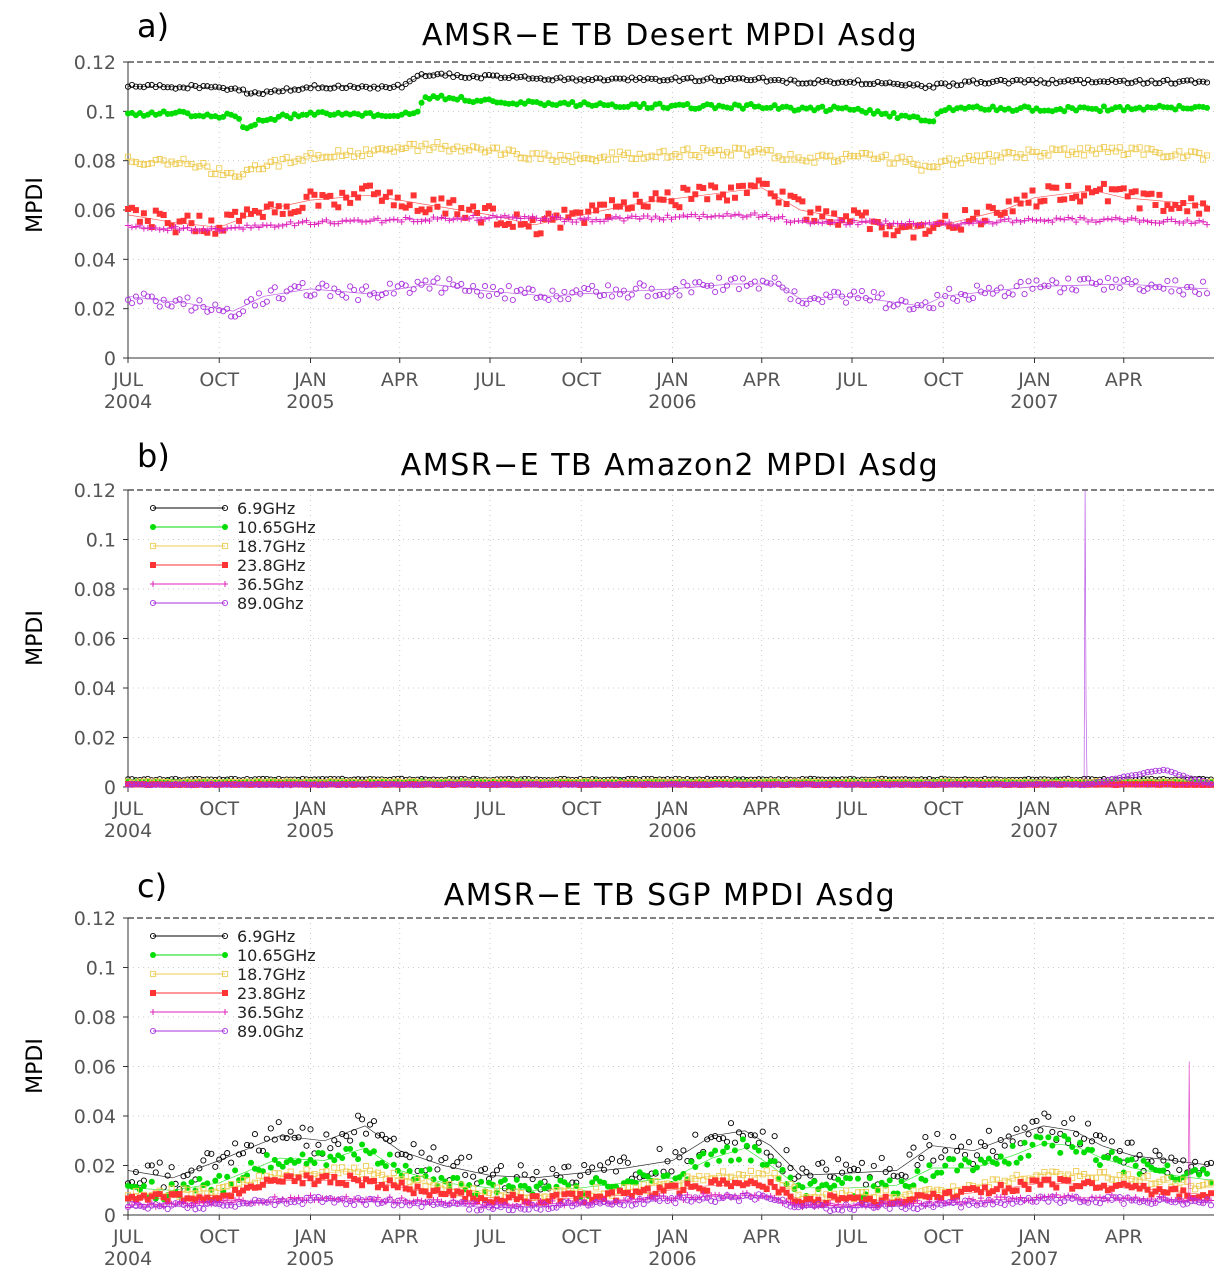  Describe the element at coordinates (1124, 809) in the screenshot. I see `panel-b-x-tick-label: APR` at that location.